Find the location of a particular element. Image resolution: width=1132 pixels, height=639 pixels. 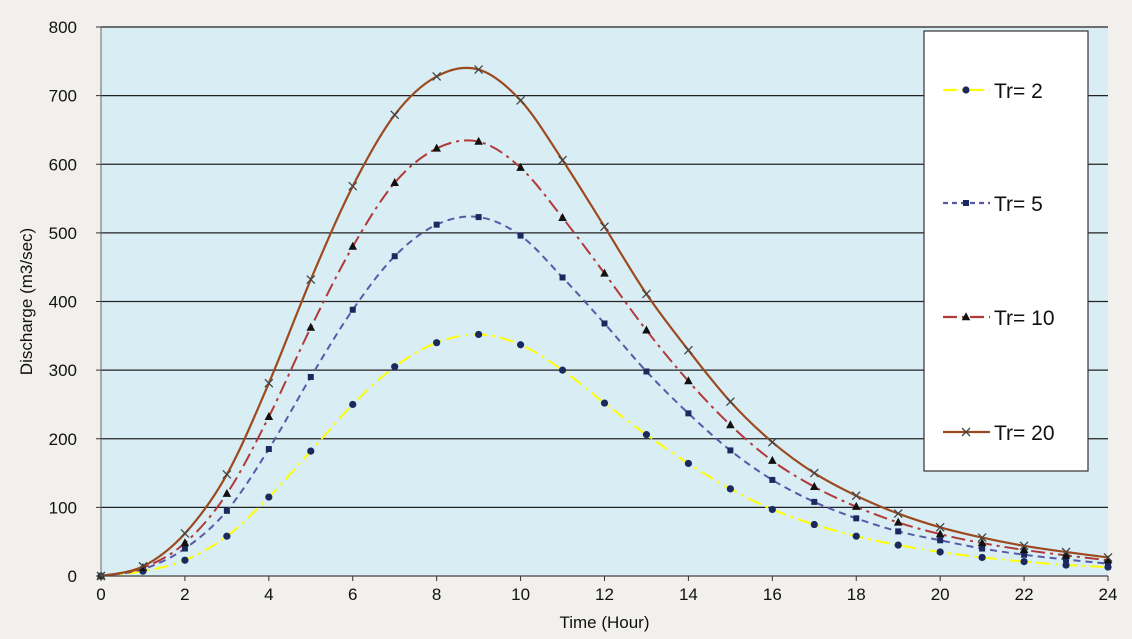

x-tick-label: 22 is located at coordinates (1024, 594).